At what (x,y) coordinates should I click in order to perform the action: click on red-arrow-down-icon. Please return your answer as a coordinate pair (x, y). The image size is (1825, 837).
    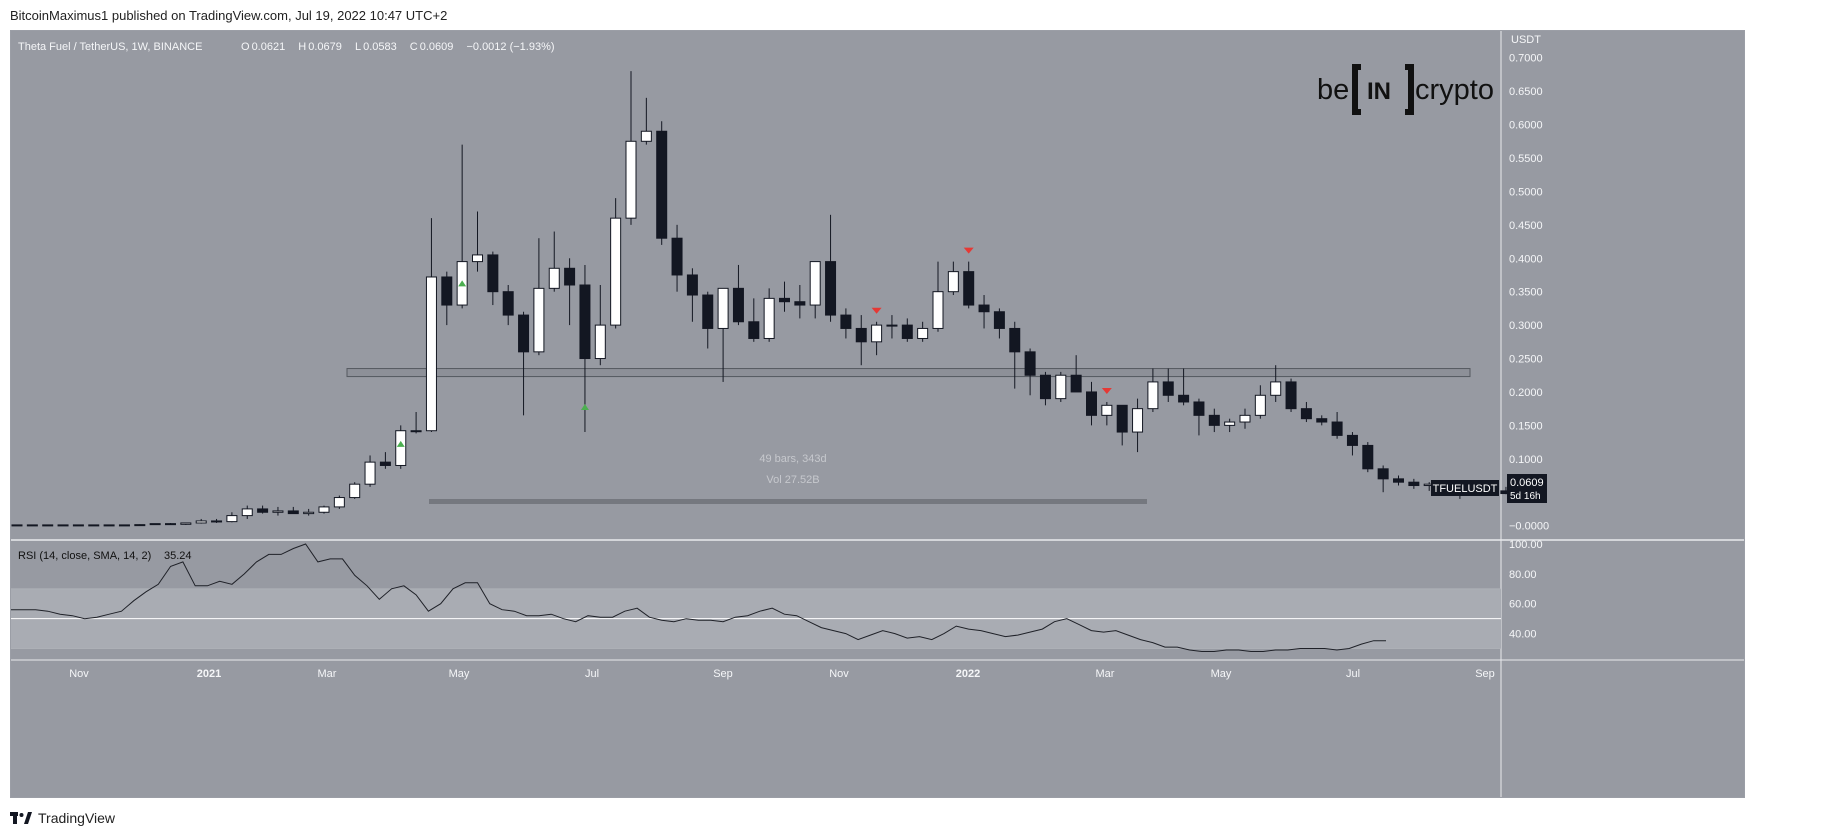
    Looking at the image, I should click on (968, 250).